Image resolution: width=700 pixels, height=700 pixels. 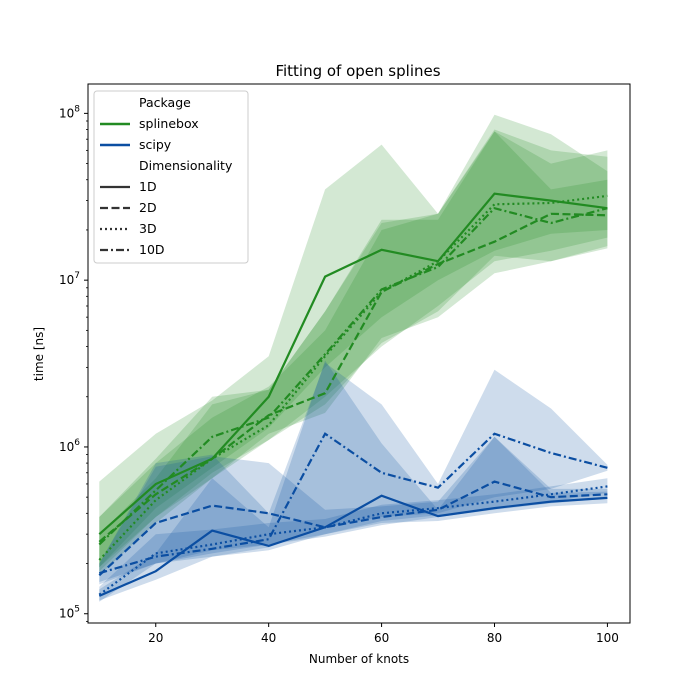 I want to click on line-scipy-3d, so click(x=353, y=540).